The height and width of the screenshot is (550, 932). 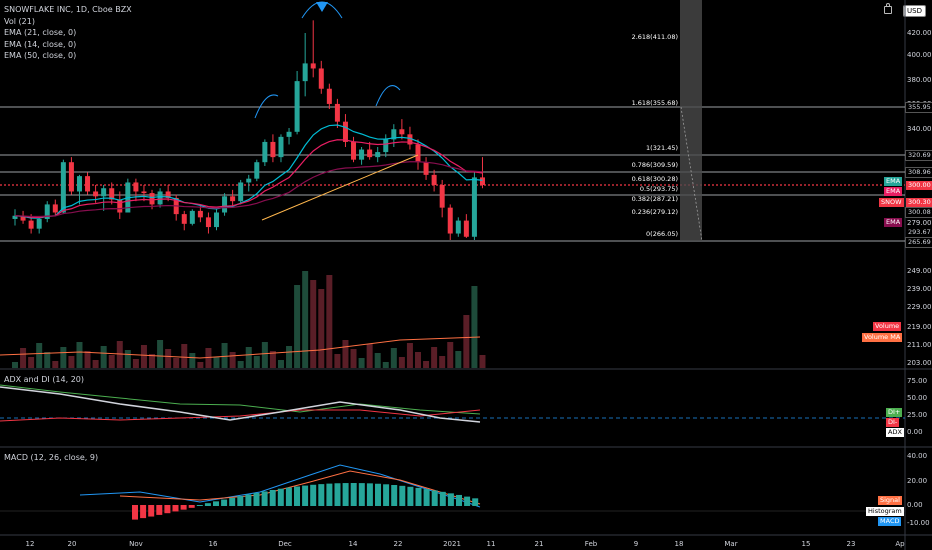 What do you see at coordinates (322, 7) in the screenshot?
I see `arrow-down-icon` at bounding box center [322, 7].